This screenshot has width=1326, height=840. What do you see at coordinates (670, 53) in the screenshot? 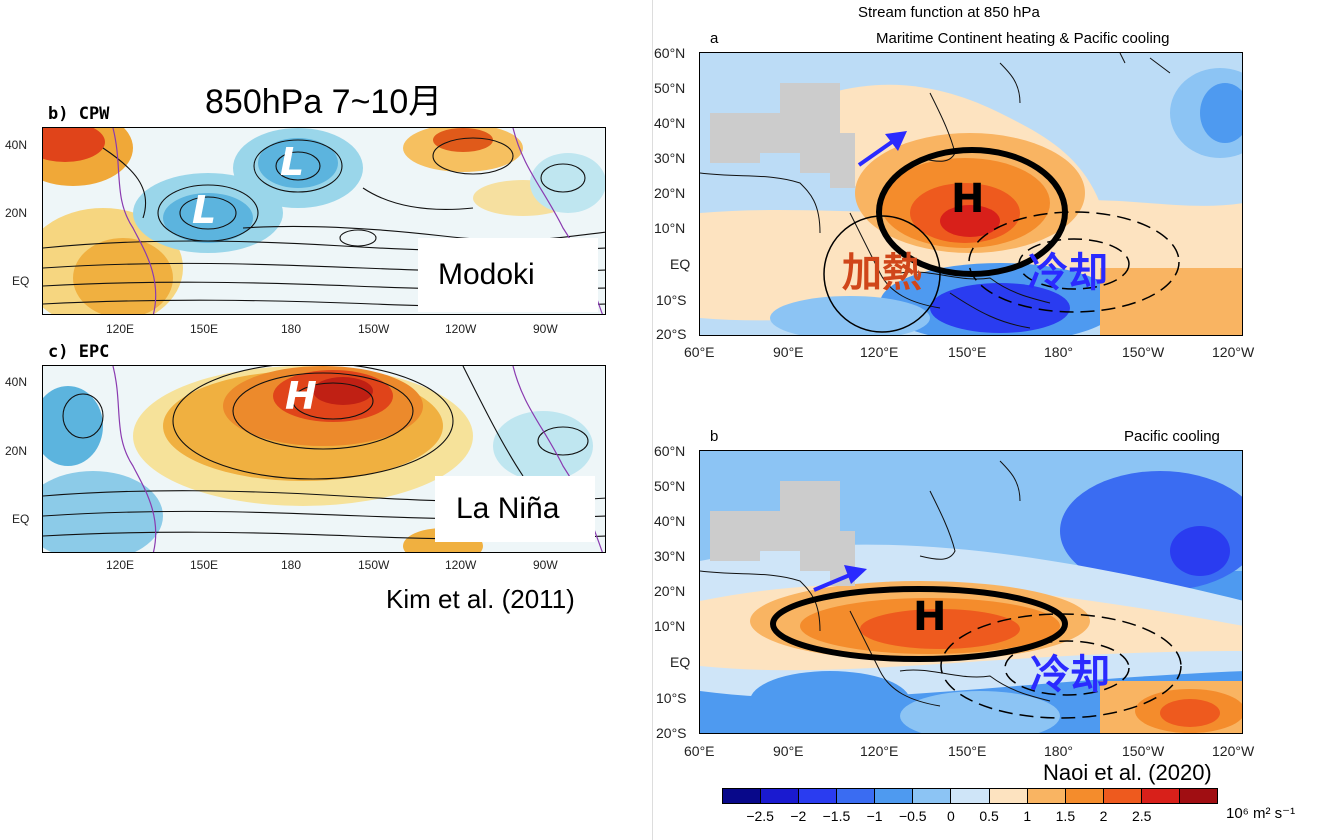
I see `panel-a-lat-60n: 60°N` at bounding box center [670, 53].